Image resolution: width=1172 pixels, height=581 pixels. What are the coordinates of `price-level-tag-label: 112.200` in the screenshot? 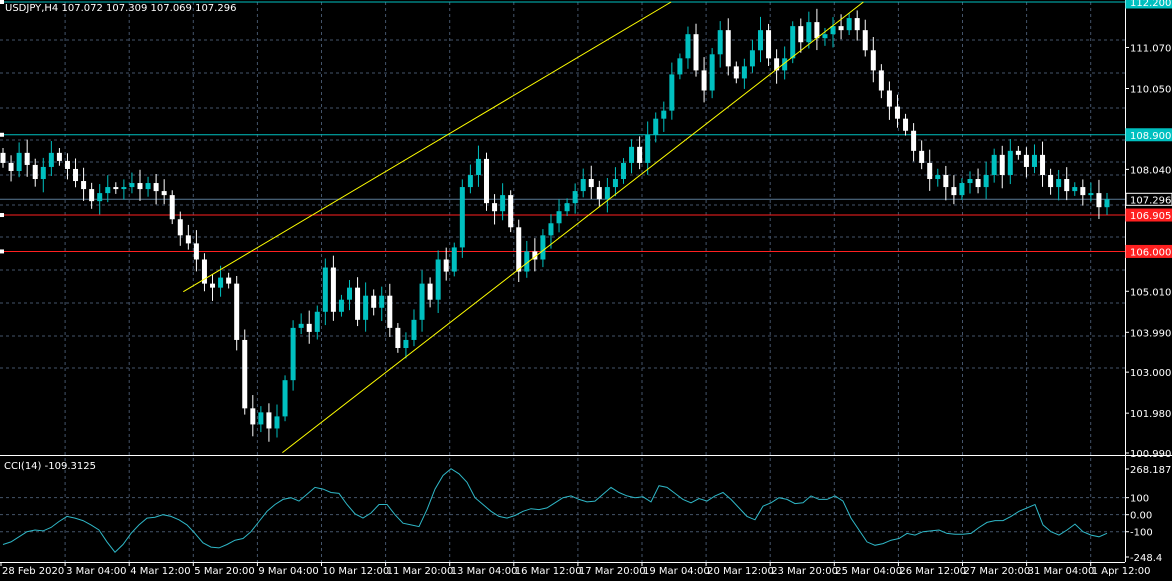 It's located at (1150, 4).